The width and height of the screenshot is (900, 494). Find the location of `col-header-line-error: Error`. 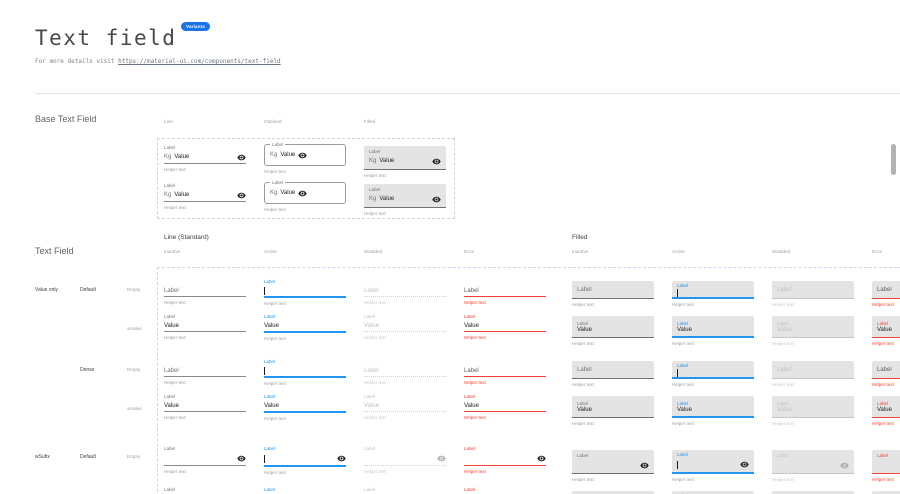

col-header-line-error: Error is located at coordinates (469, 251).